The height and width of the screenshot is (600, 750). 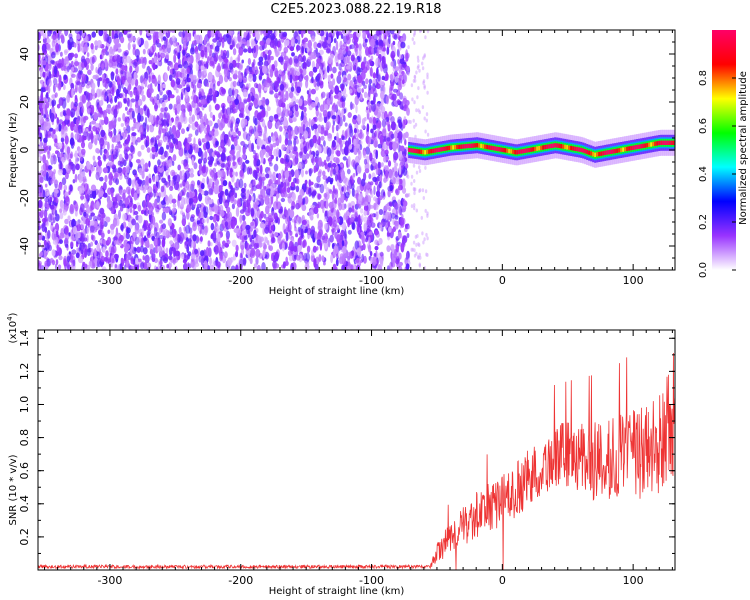 I want to click on colorbar-tick-label: 0.6, so click(x=703, y=126).